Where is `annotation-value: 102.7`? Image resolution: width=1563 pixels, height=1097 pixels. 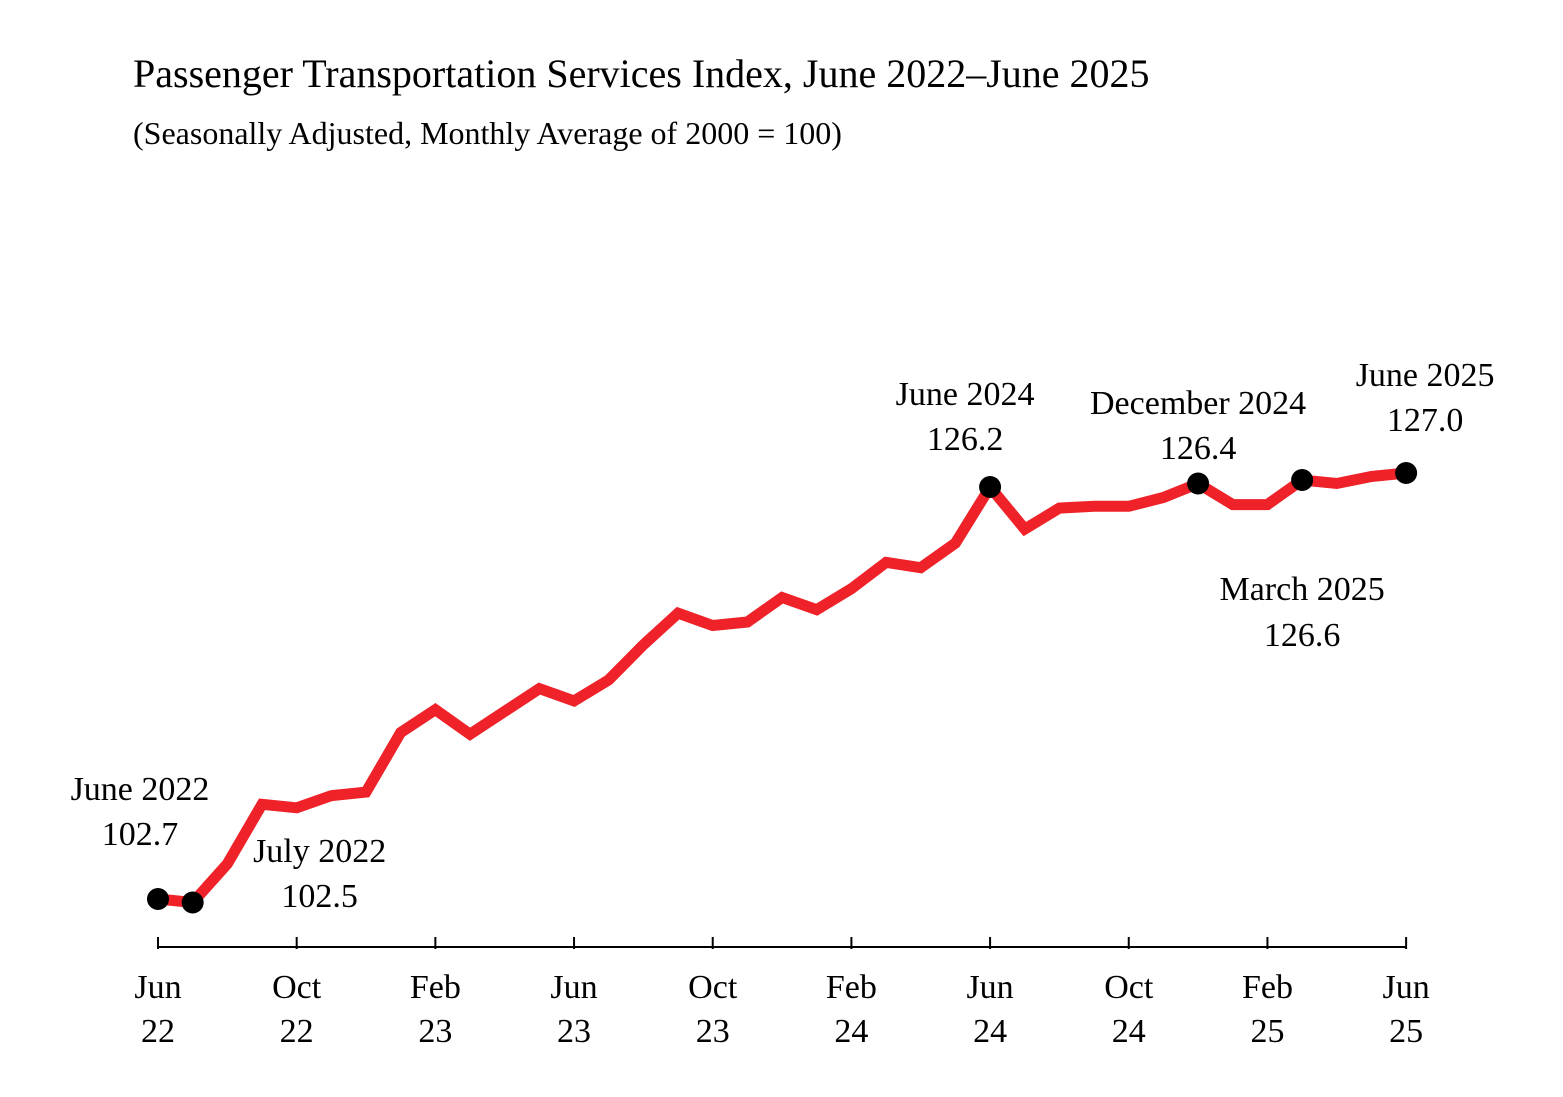 annotation-value: 102.7 is located at coordinates (140, 834).